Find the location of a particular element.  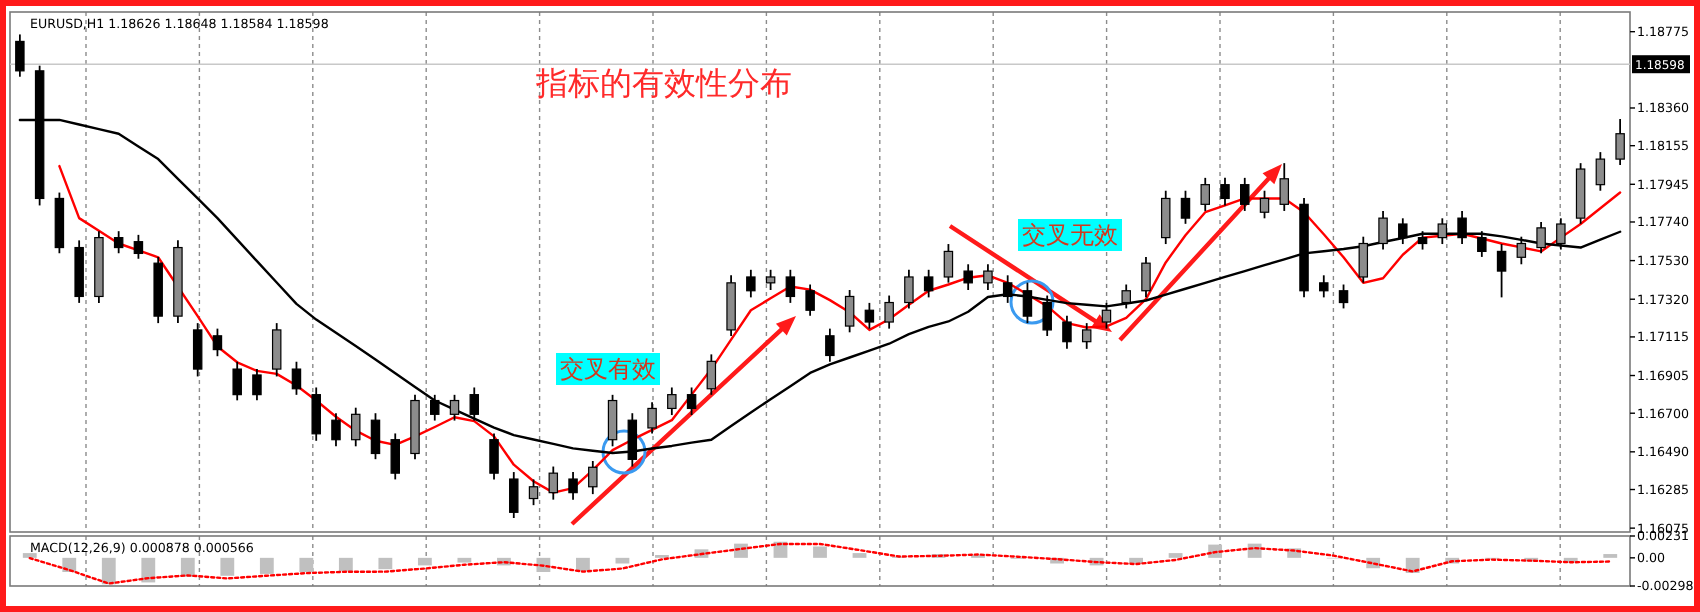

text: 指标的有效性分布 is located at coordinates (663, 83).